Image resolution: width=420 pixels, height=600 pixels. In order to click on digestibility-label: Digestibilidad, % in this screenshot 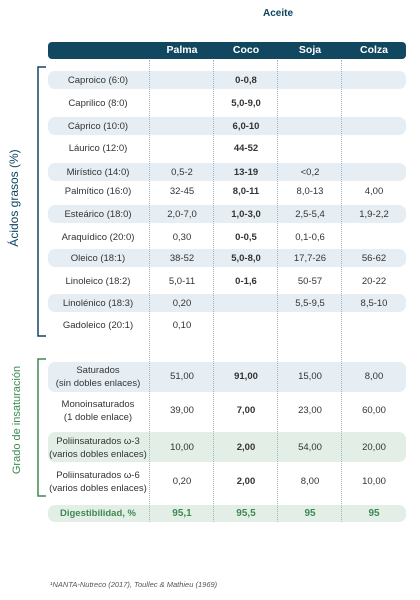, I will do `click(97, 513)`.